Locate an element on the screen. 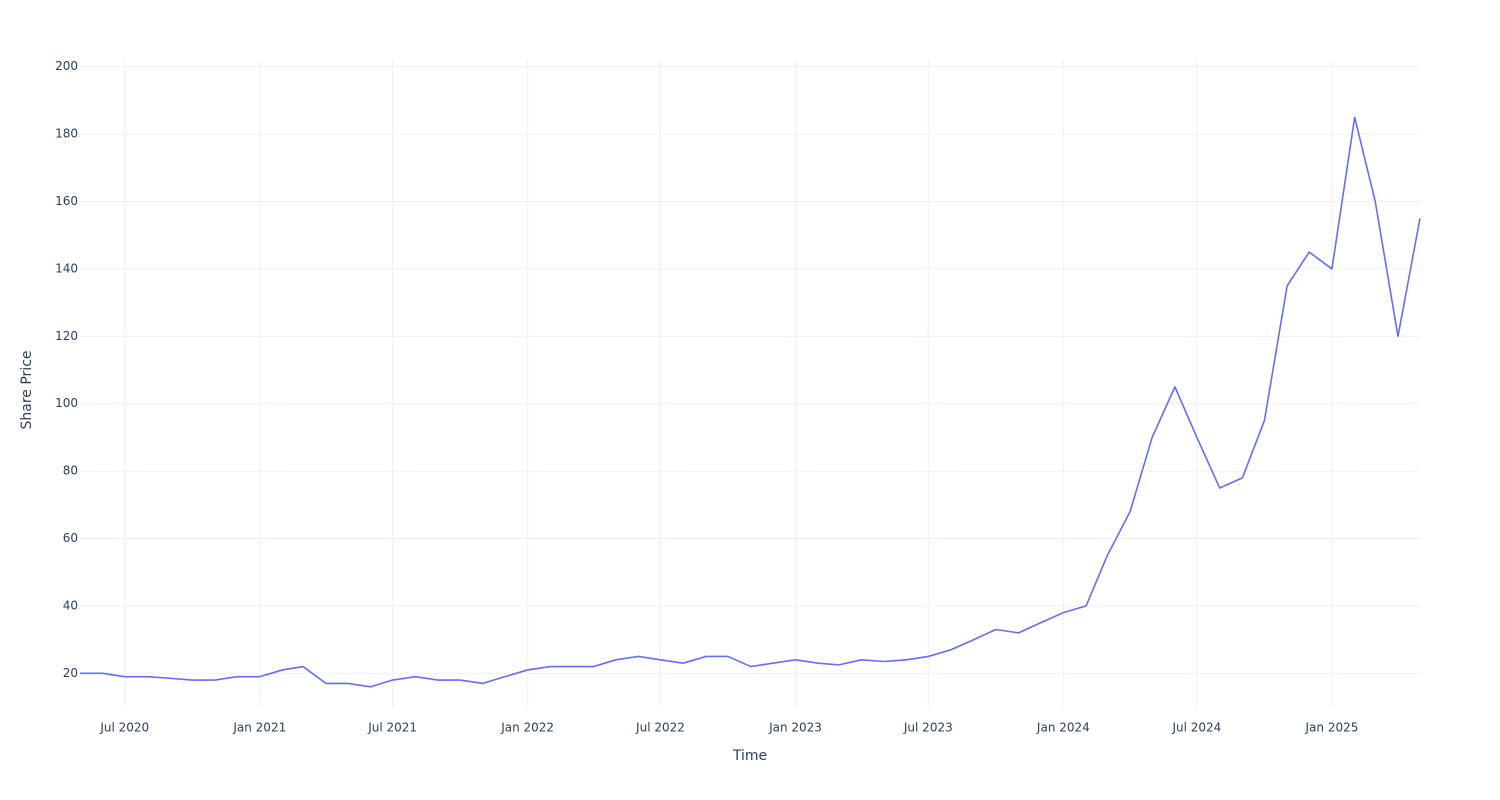  y-tick-label: 60 is located at coordinates (70, 538).